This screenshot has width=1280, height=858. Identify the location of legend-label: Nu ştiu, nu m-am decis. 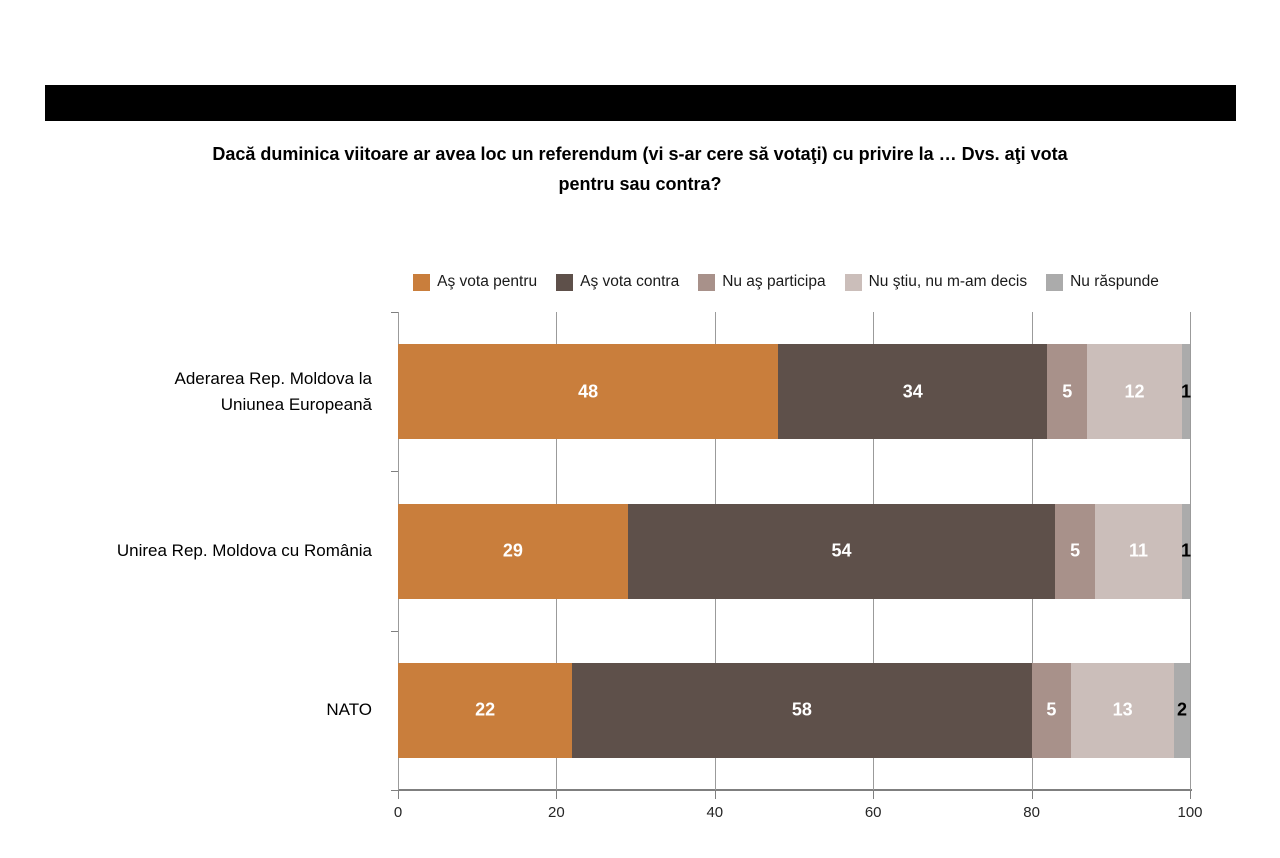
(948, 281).